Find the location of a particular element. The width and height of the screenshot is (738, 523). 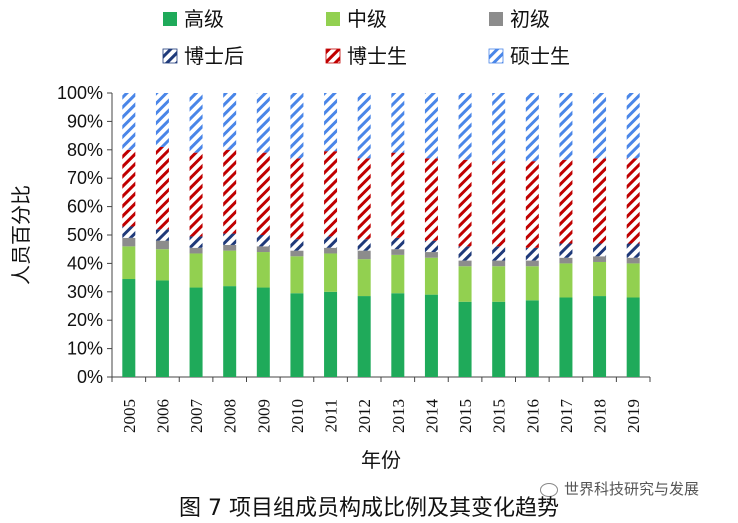

wechat-icon is located at coordinates (549, 489).